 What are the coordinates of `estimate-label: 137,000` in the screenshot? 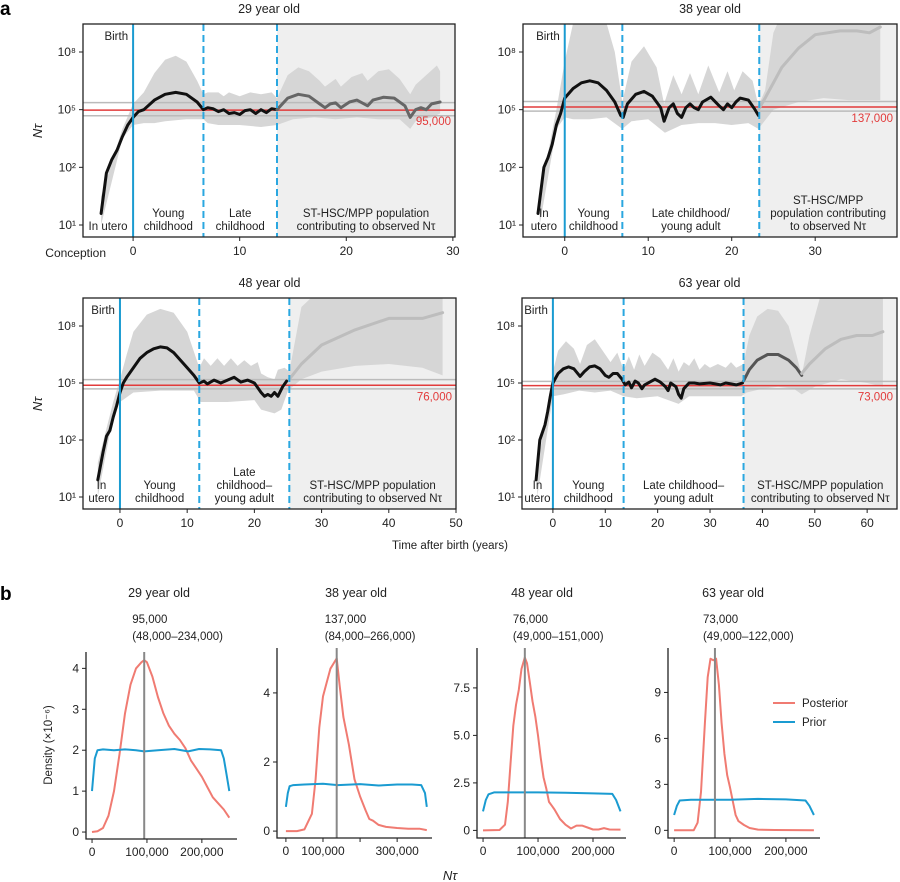 It's located at (872, 119).